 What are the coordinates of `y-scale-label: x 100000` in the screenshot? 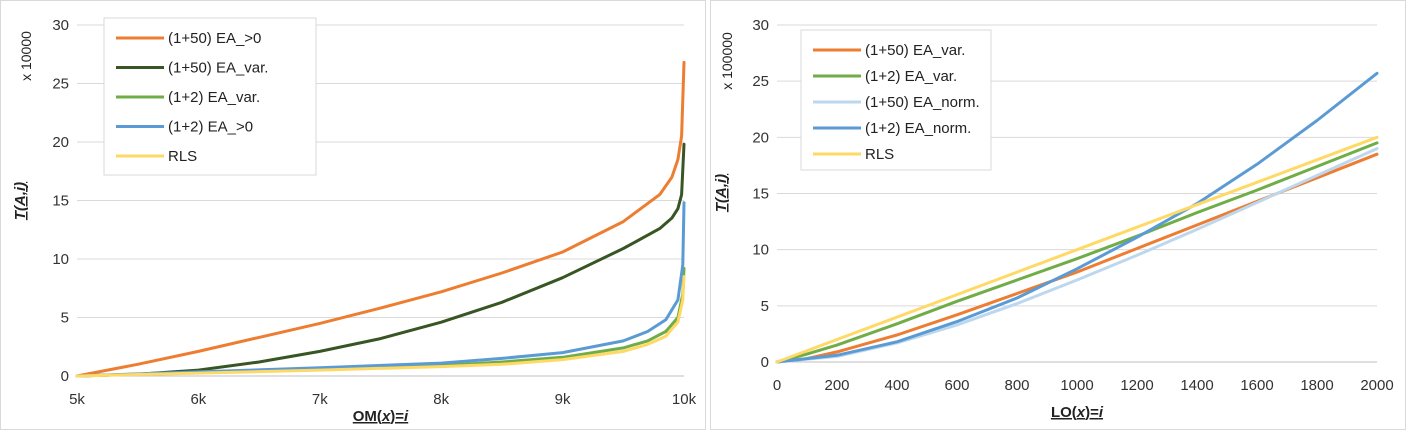 It's located at (727, 61).